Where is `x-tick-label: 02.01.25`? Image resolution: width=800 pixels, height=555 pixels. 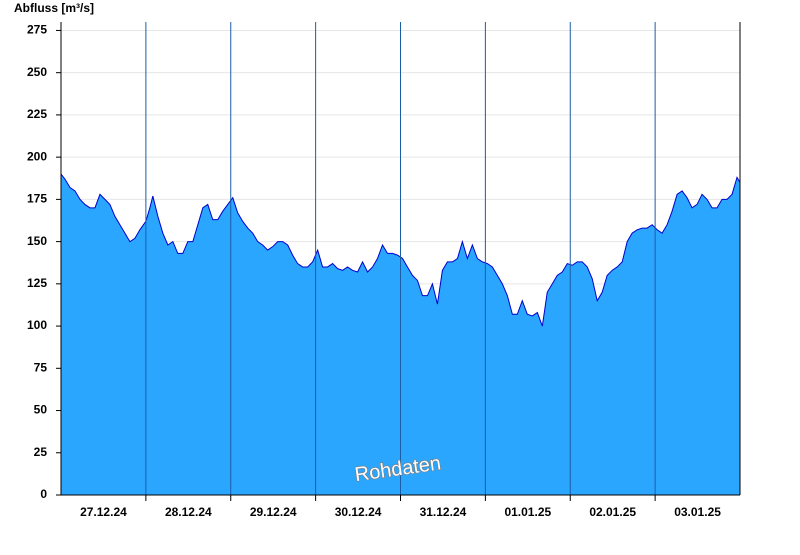
x-tick-label: 02.01.25 is located at coordinates (612, 512).